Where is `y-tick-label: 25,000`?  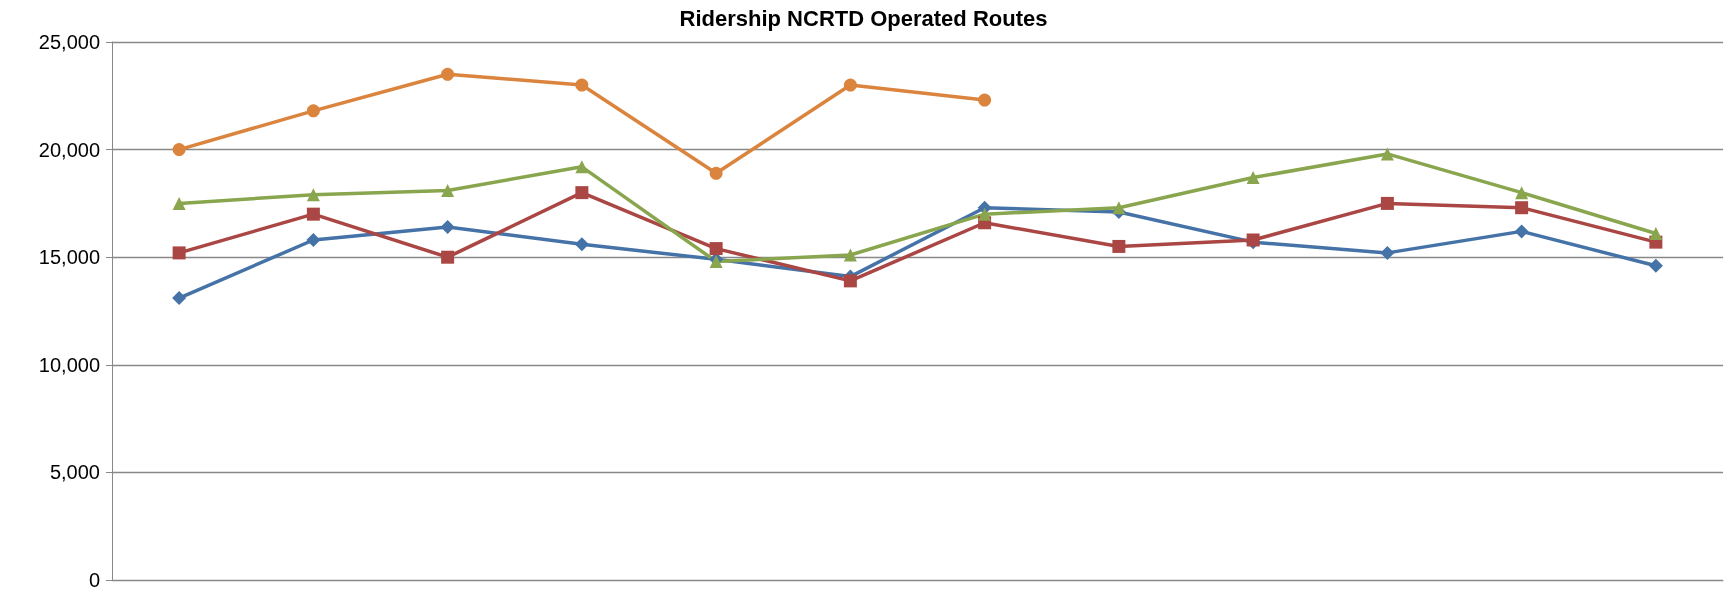
y-tick-label: 25,000 is located at coordinates (69, 42).